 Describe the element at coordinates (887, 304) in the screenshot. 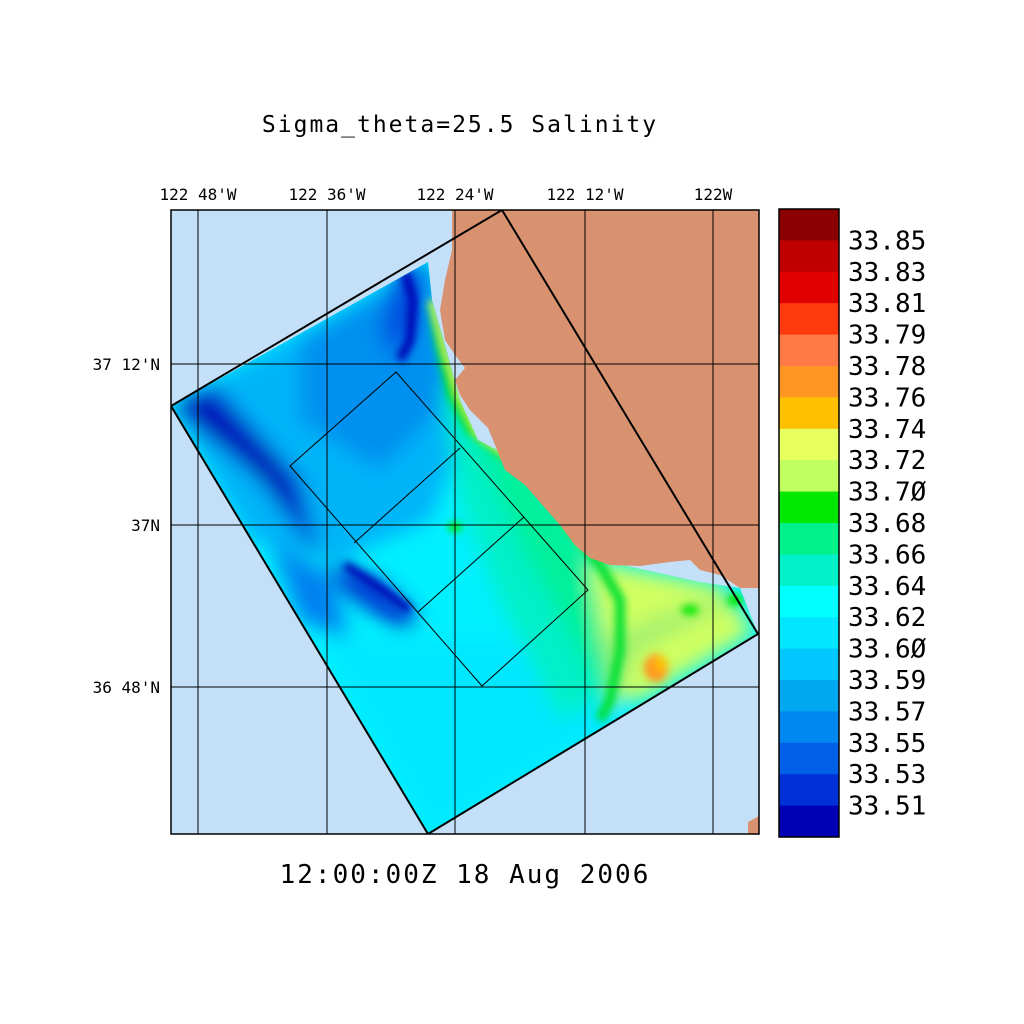

I see `colorbar-label: 33.81` at that location.